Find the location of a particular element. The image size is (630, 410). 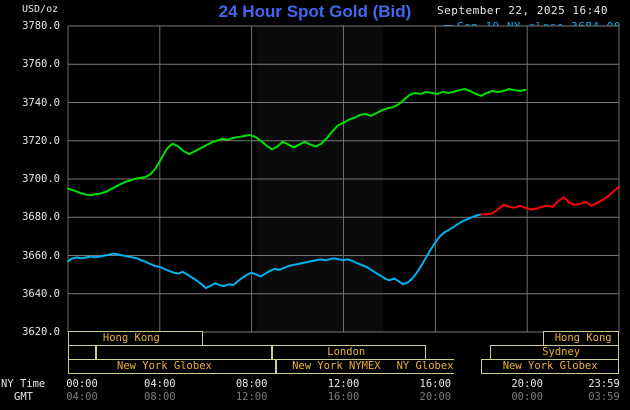

x-tick-gmt-5: 00:00 is located at coordinates (527, 397).